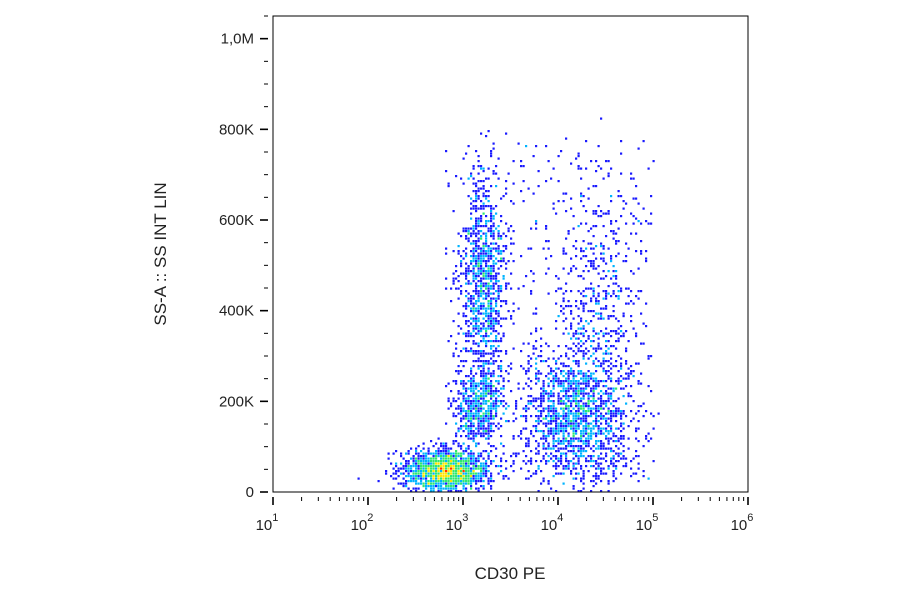  I want to click on x-tick-label: 104, so click(552, 523).